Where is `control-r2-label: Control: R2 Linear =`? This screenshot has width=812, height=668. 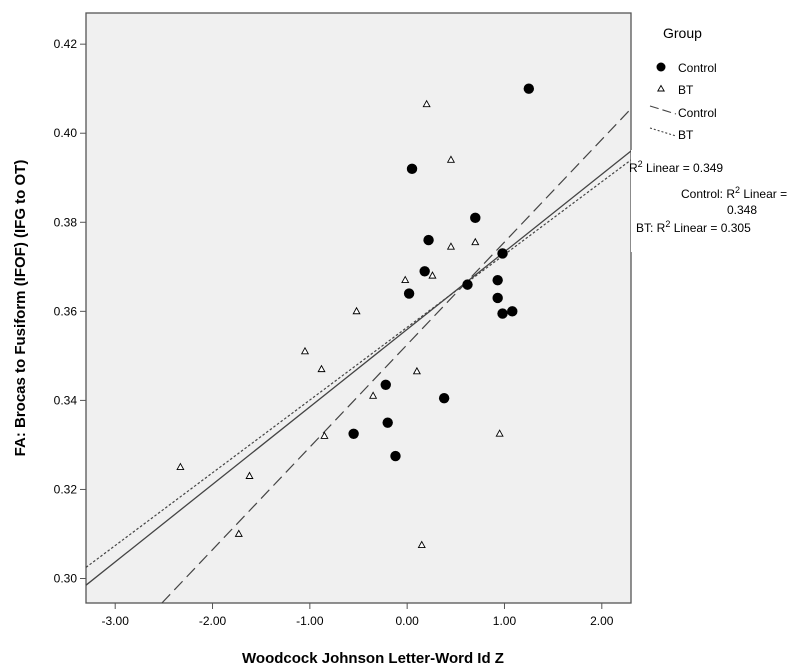 control-r2-label: Control: R2 Linear = is located at coordinates (734, 193).